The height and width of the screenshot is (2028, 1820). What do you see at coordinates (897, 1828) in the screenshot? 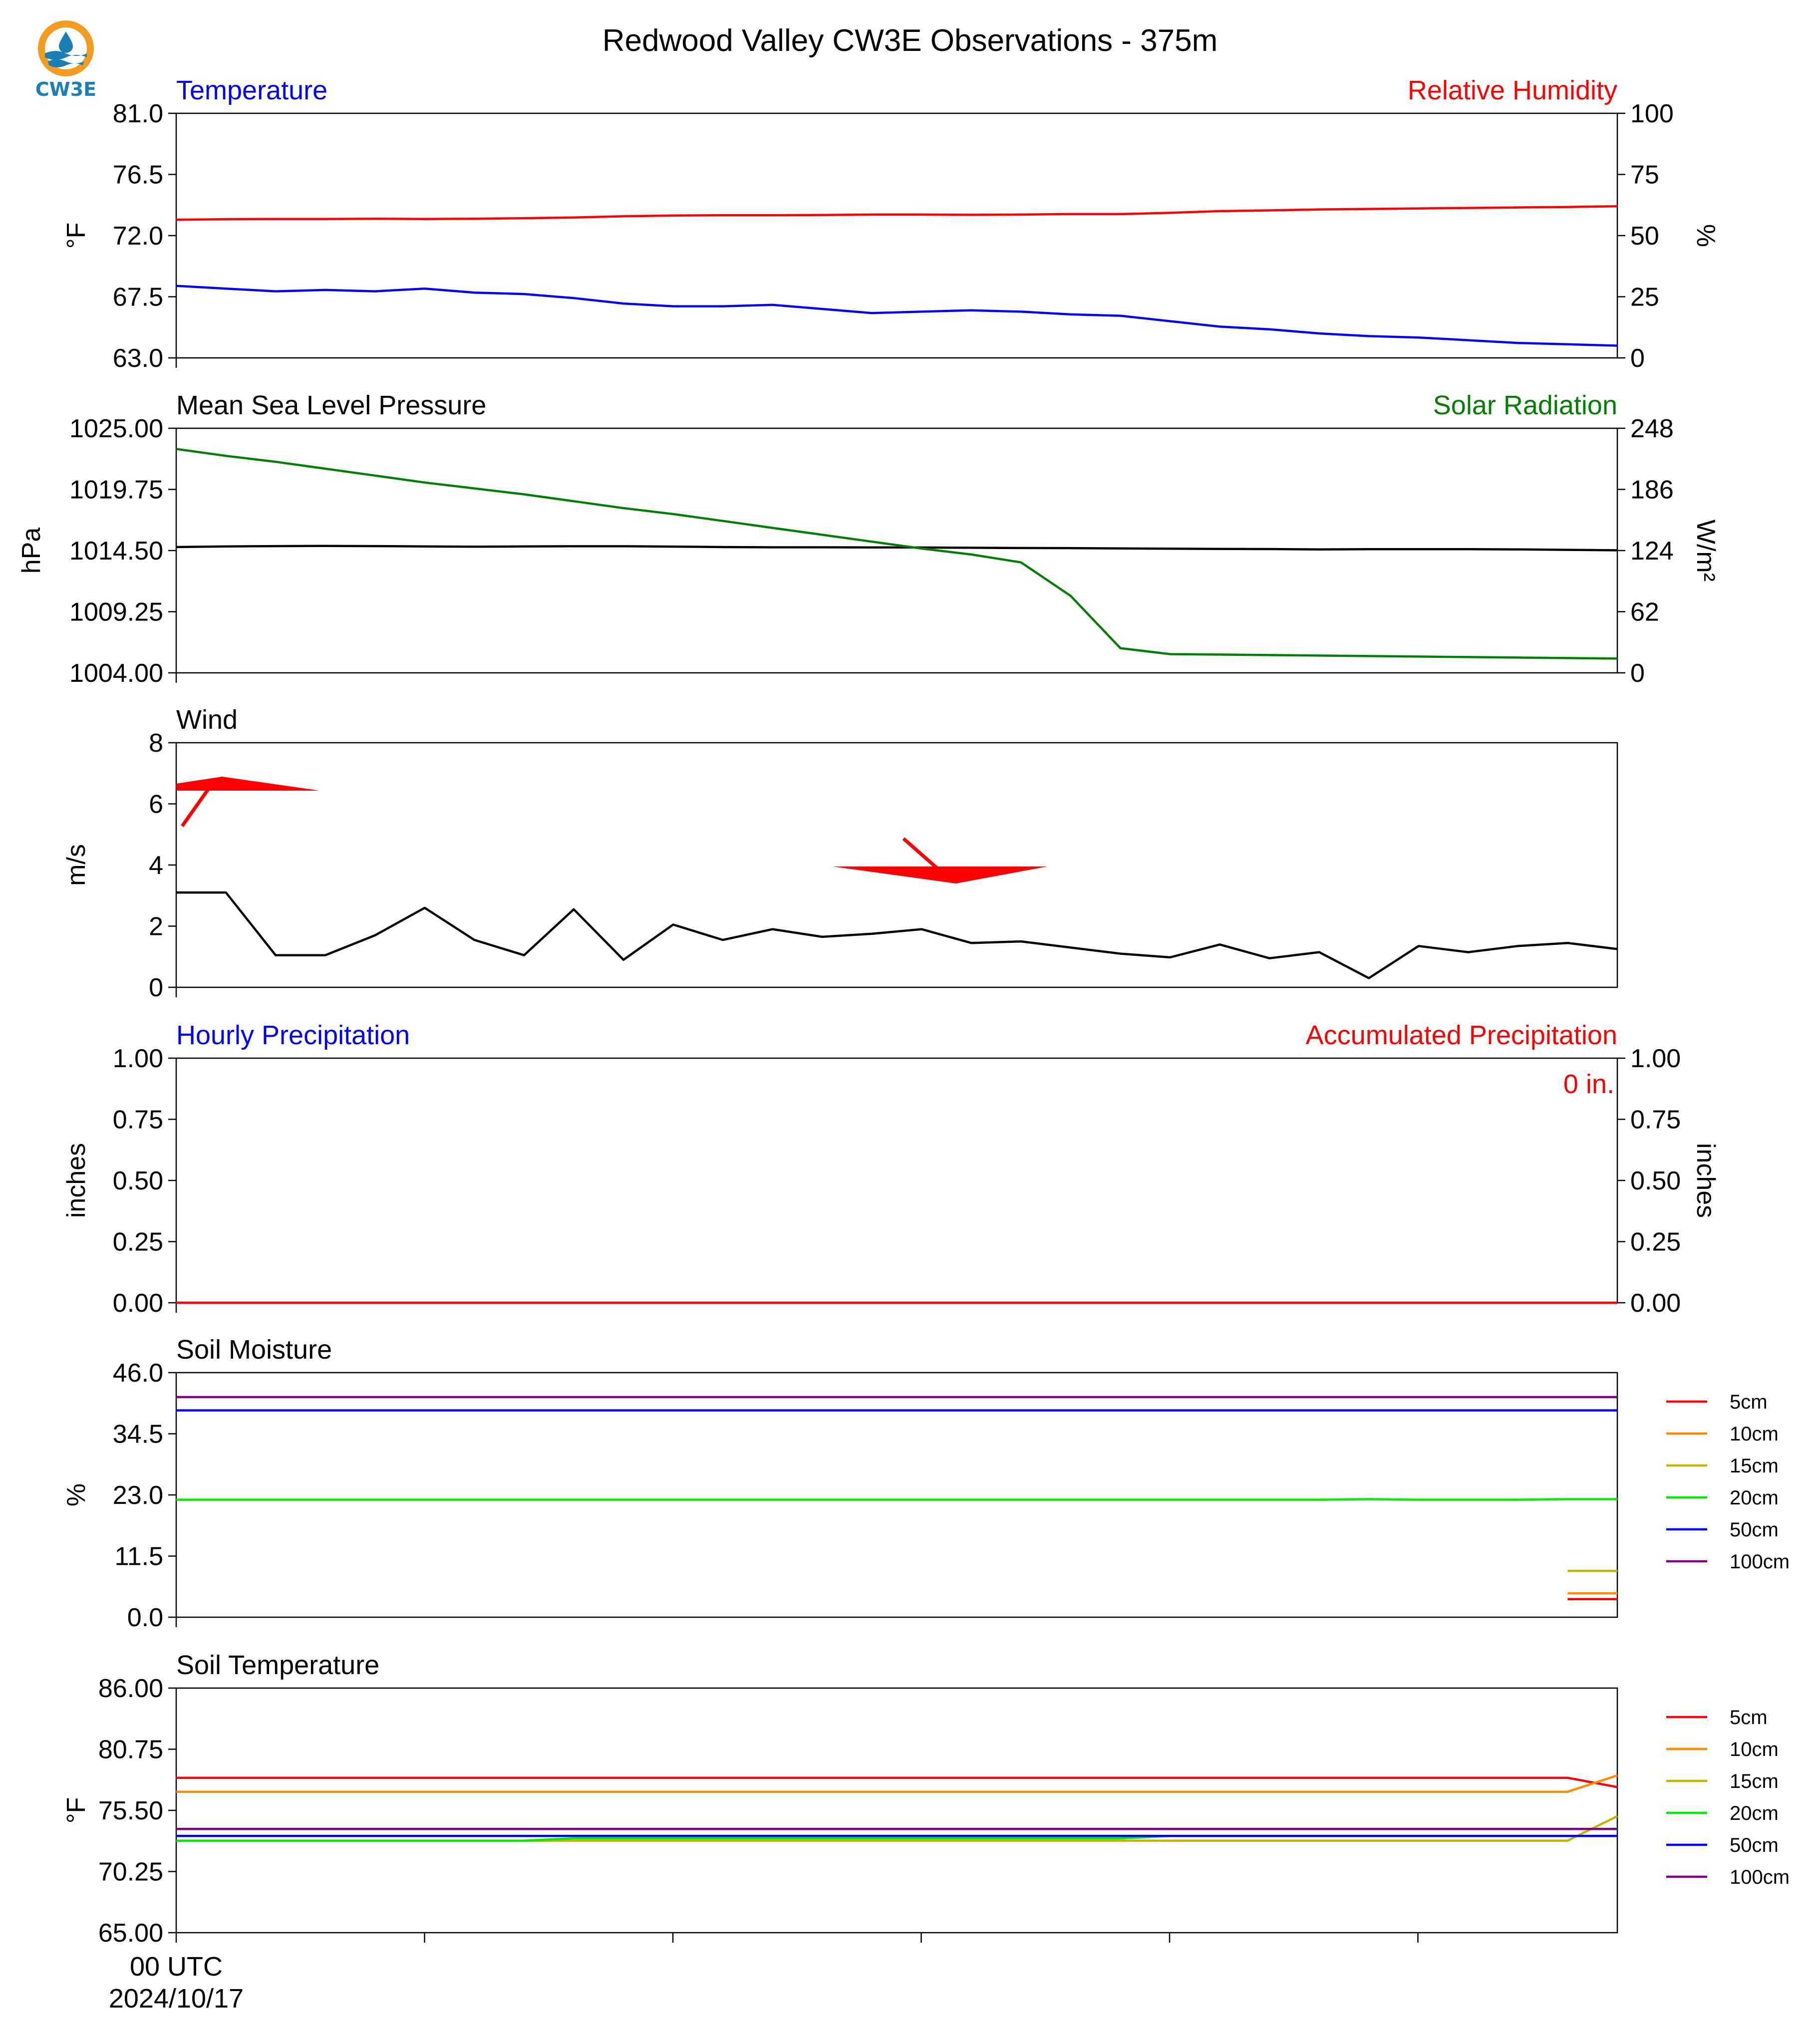
I see `series-line-15cm` at bounding box center [897, 1828].